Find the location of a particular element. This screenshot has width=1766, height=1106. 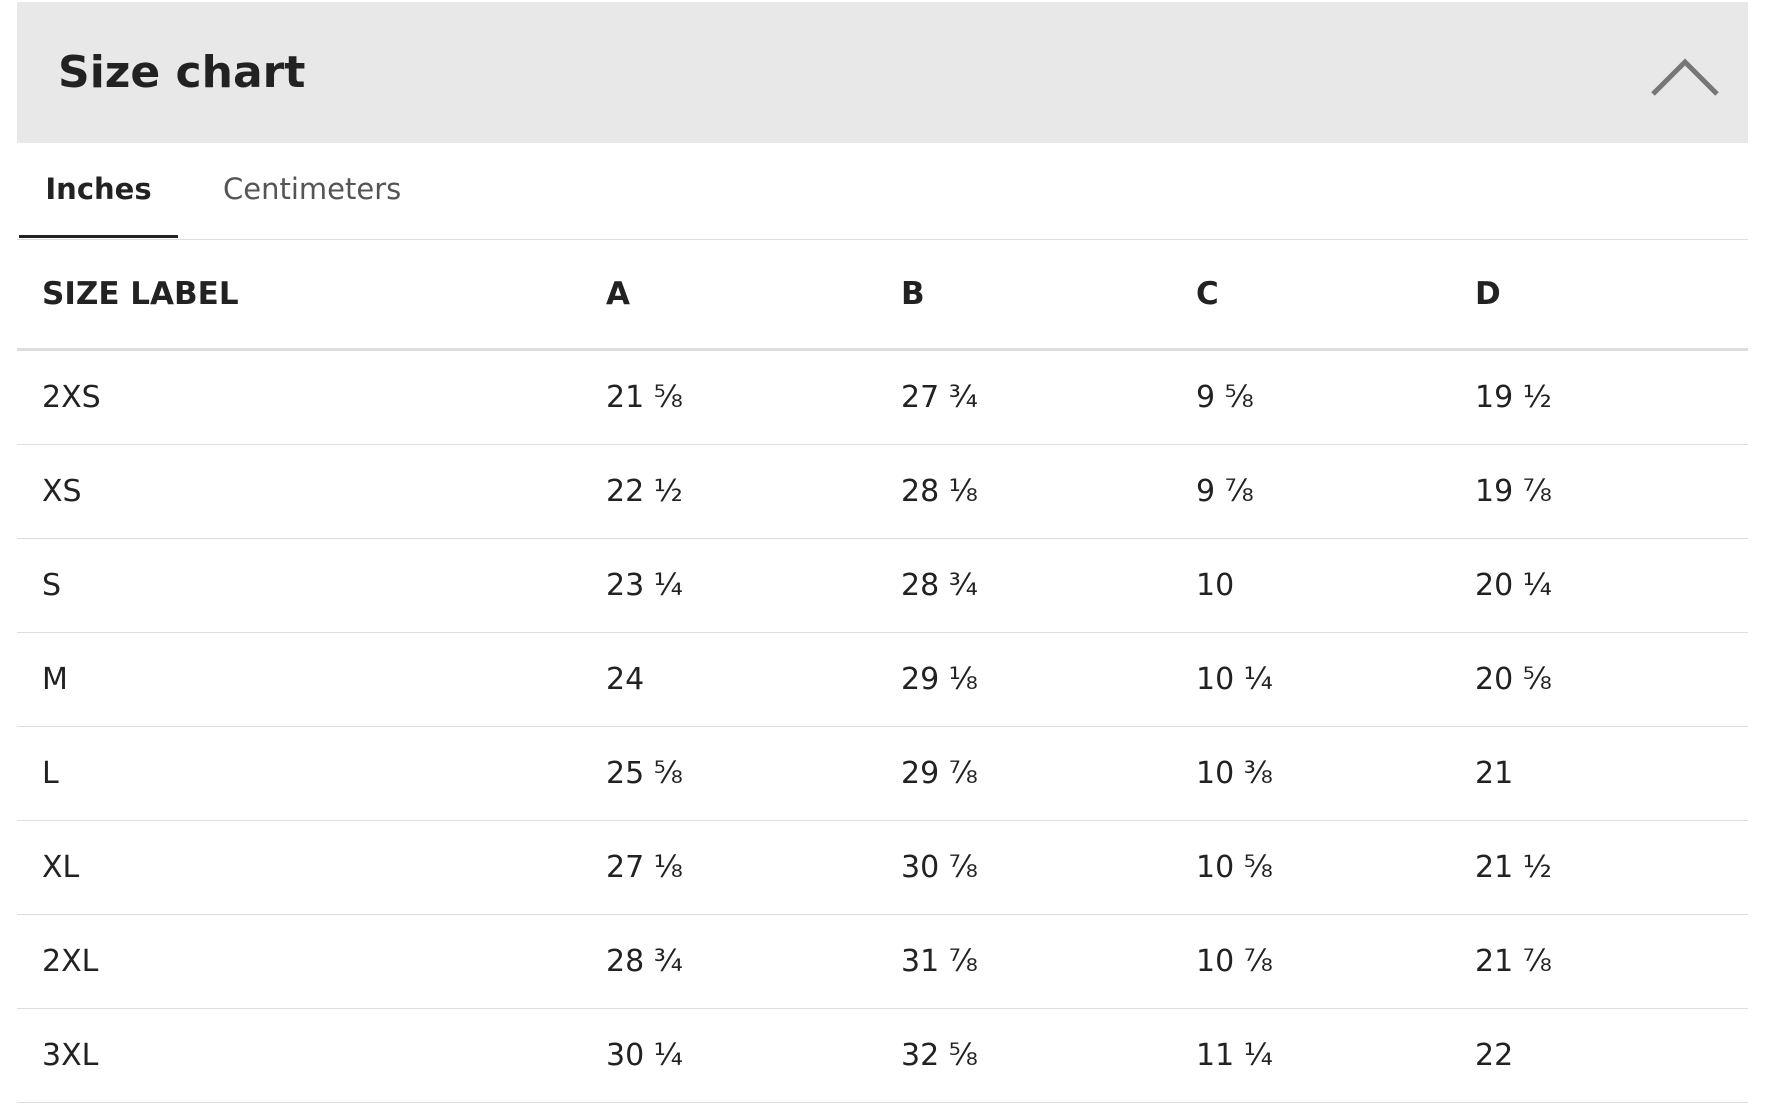

table-cell: 31 ⅞ is located at coordinates (939, 961).